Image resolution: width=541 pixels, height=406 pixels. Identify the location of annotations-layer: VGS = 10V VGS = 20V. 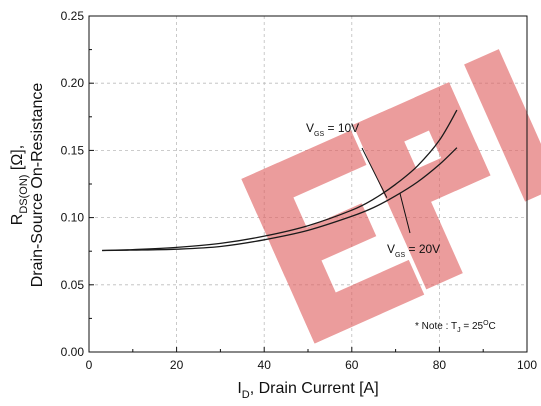
(373, 190).